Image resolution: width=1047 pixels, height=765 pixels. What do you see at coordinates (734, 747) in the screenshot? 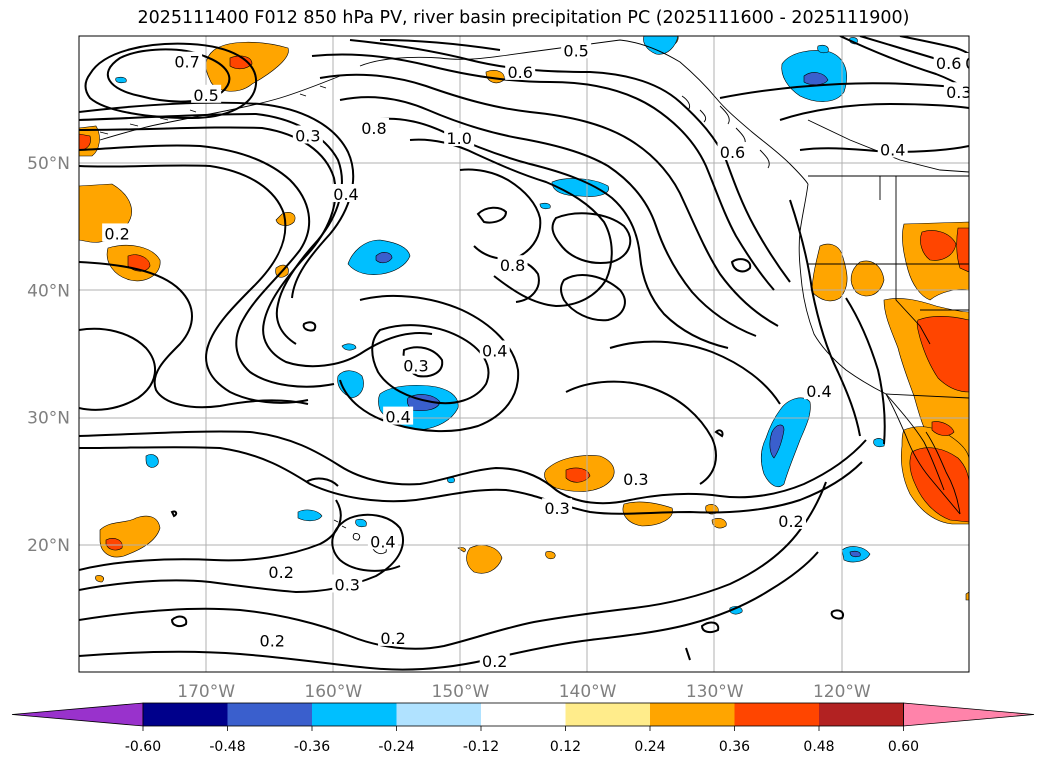
I see `colorbar-tick-label: 0.36` at bounding box center [734, 747].